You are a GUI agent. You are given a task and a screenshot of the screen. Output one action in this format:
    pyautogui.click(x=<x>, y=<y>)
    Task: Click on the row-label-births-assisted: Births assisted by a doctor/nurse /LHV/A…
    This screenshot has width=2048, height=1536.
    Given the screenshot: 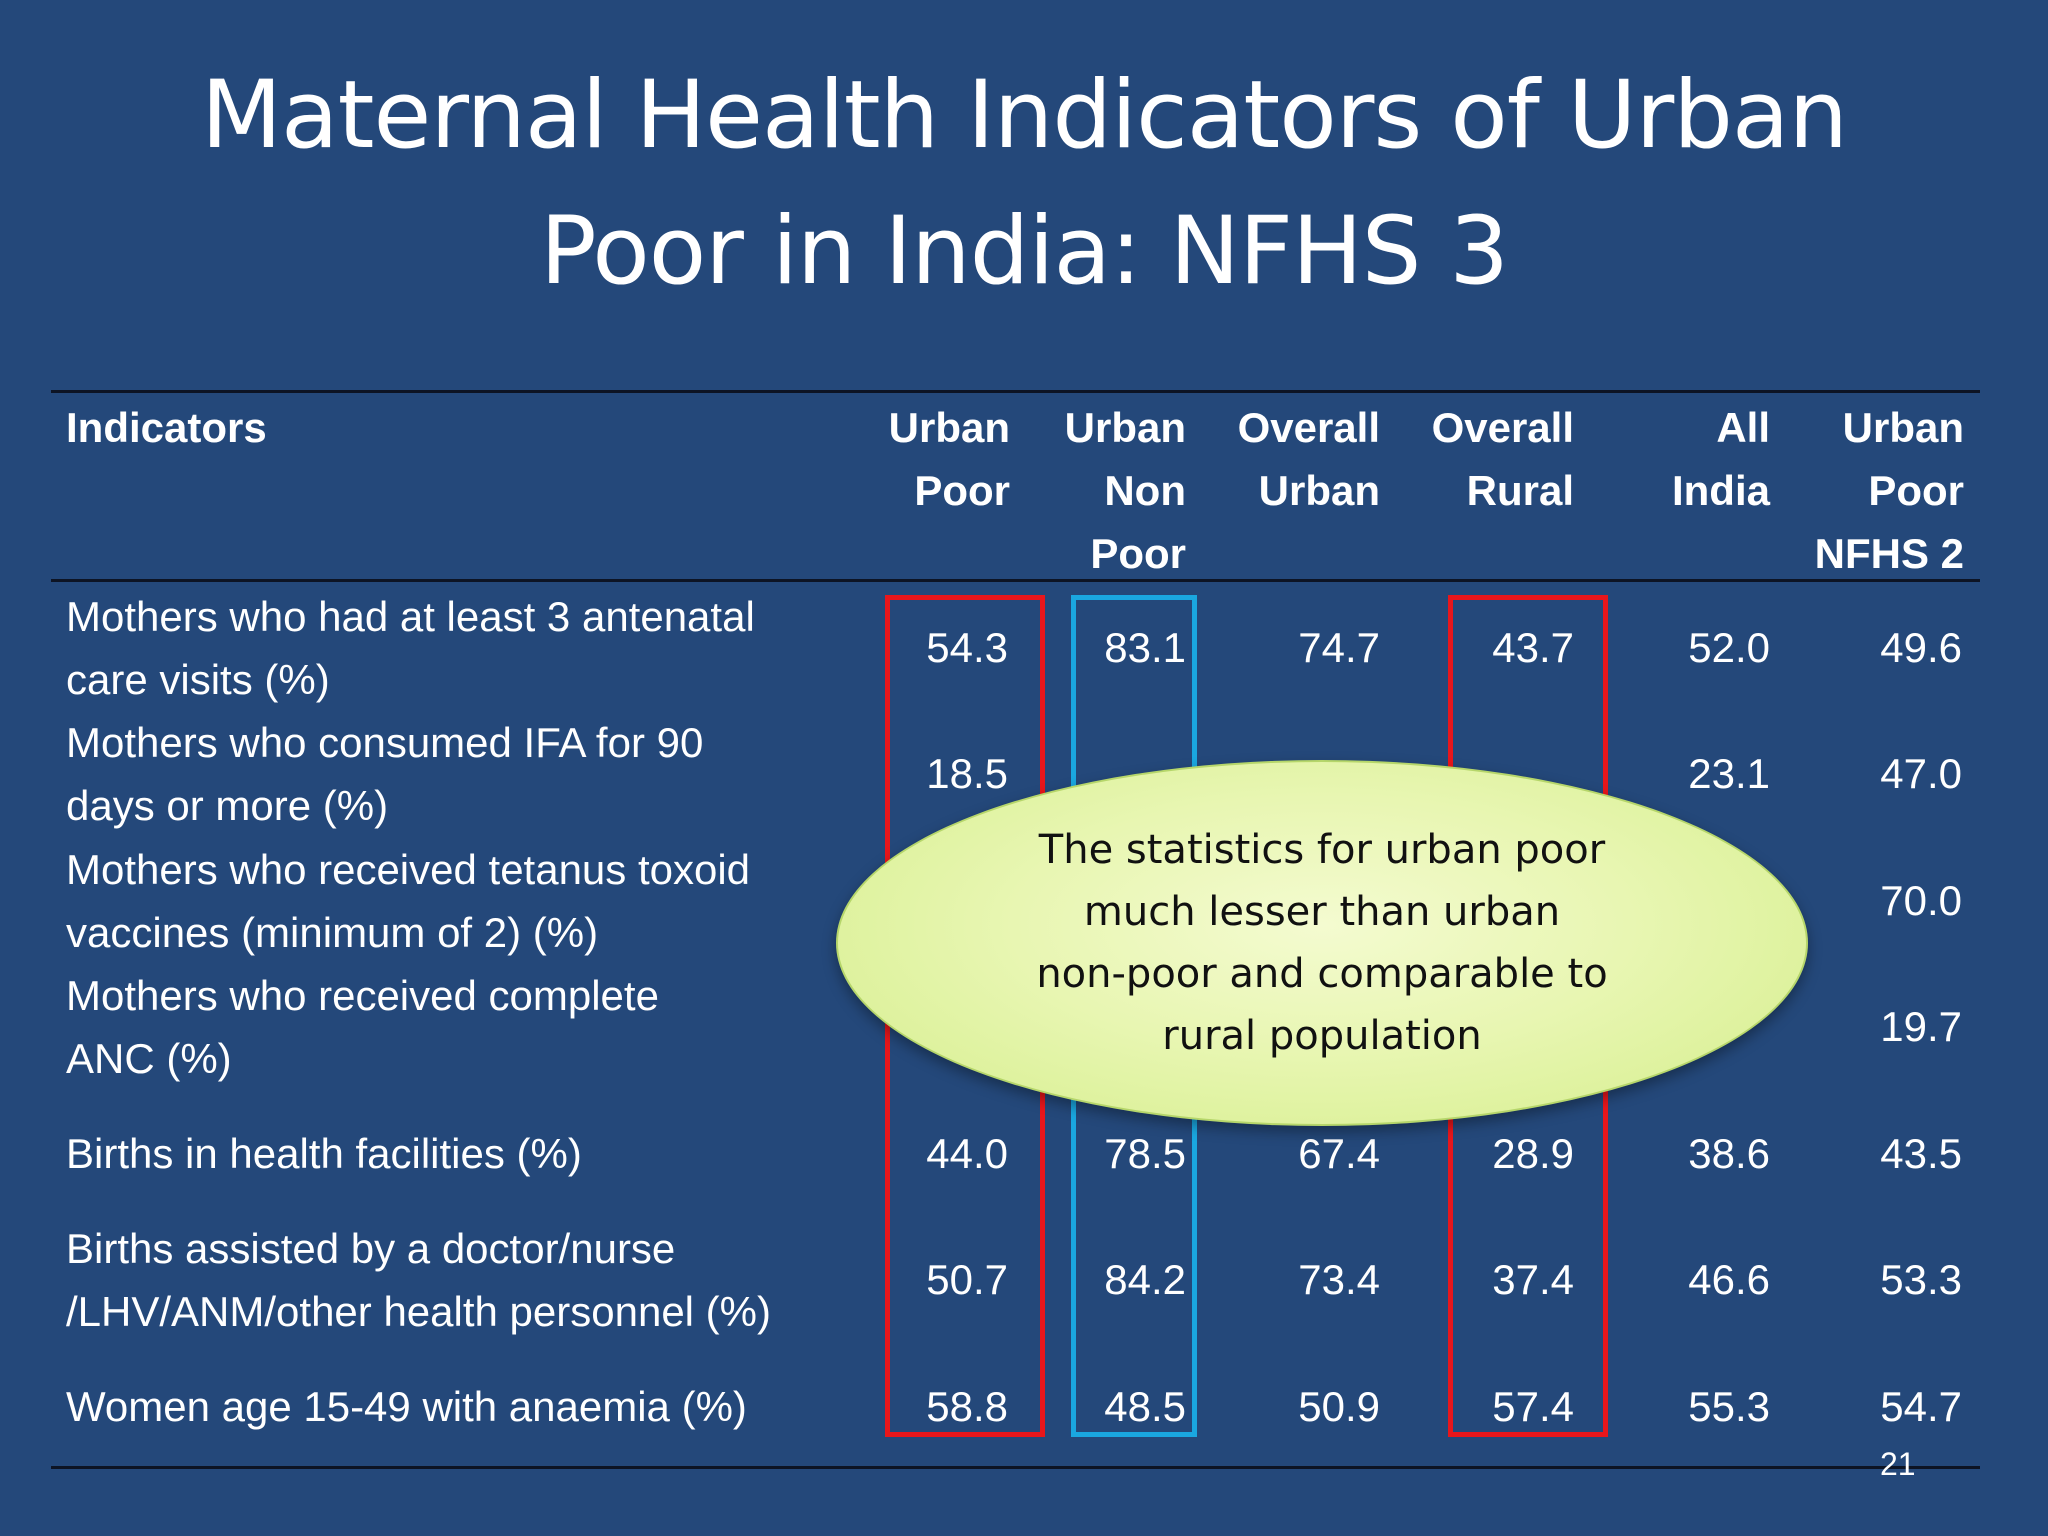 What is the action you would take?
    pyautogui.click(x=461, y=1280)
    